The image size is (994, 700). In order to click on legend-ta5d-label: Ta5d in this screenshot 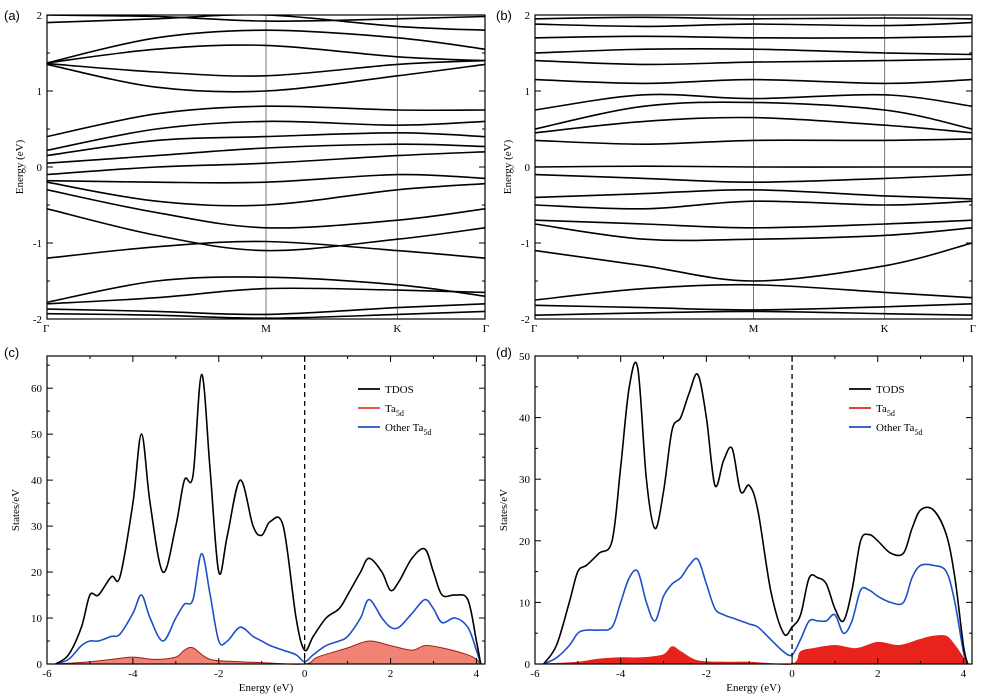, I will do `click(394, 410)`.